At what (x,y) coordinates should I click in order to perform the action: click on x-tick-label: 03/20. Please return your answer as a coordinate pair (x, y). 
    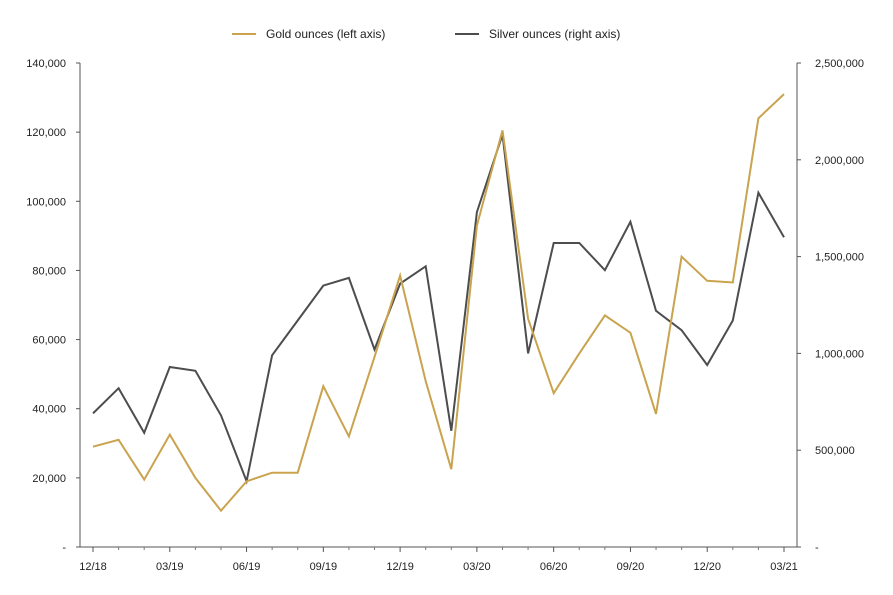
    Looking at the image, I should click on (477, 567).